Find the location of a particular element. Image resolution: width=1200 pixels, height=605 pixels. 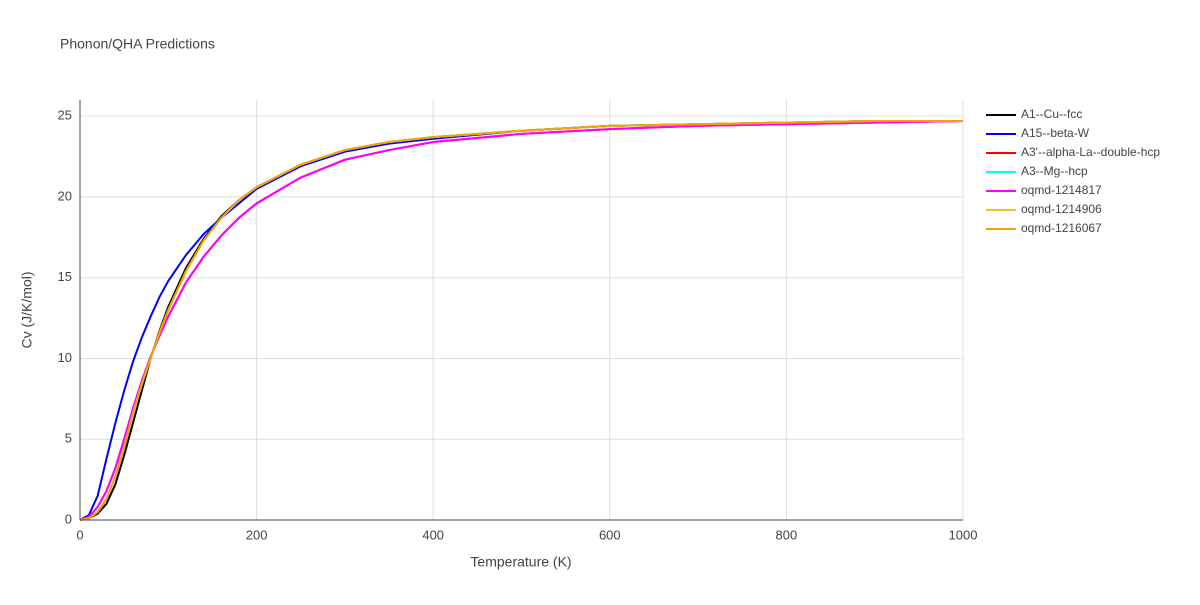

y-tick-label: 20 is located at coordinates (65, 195).